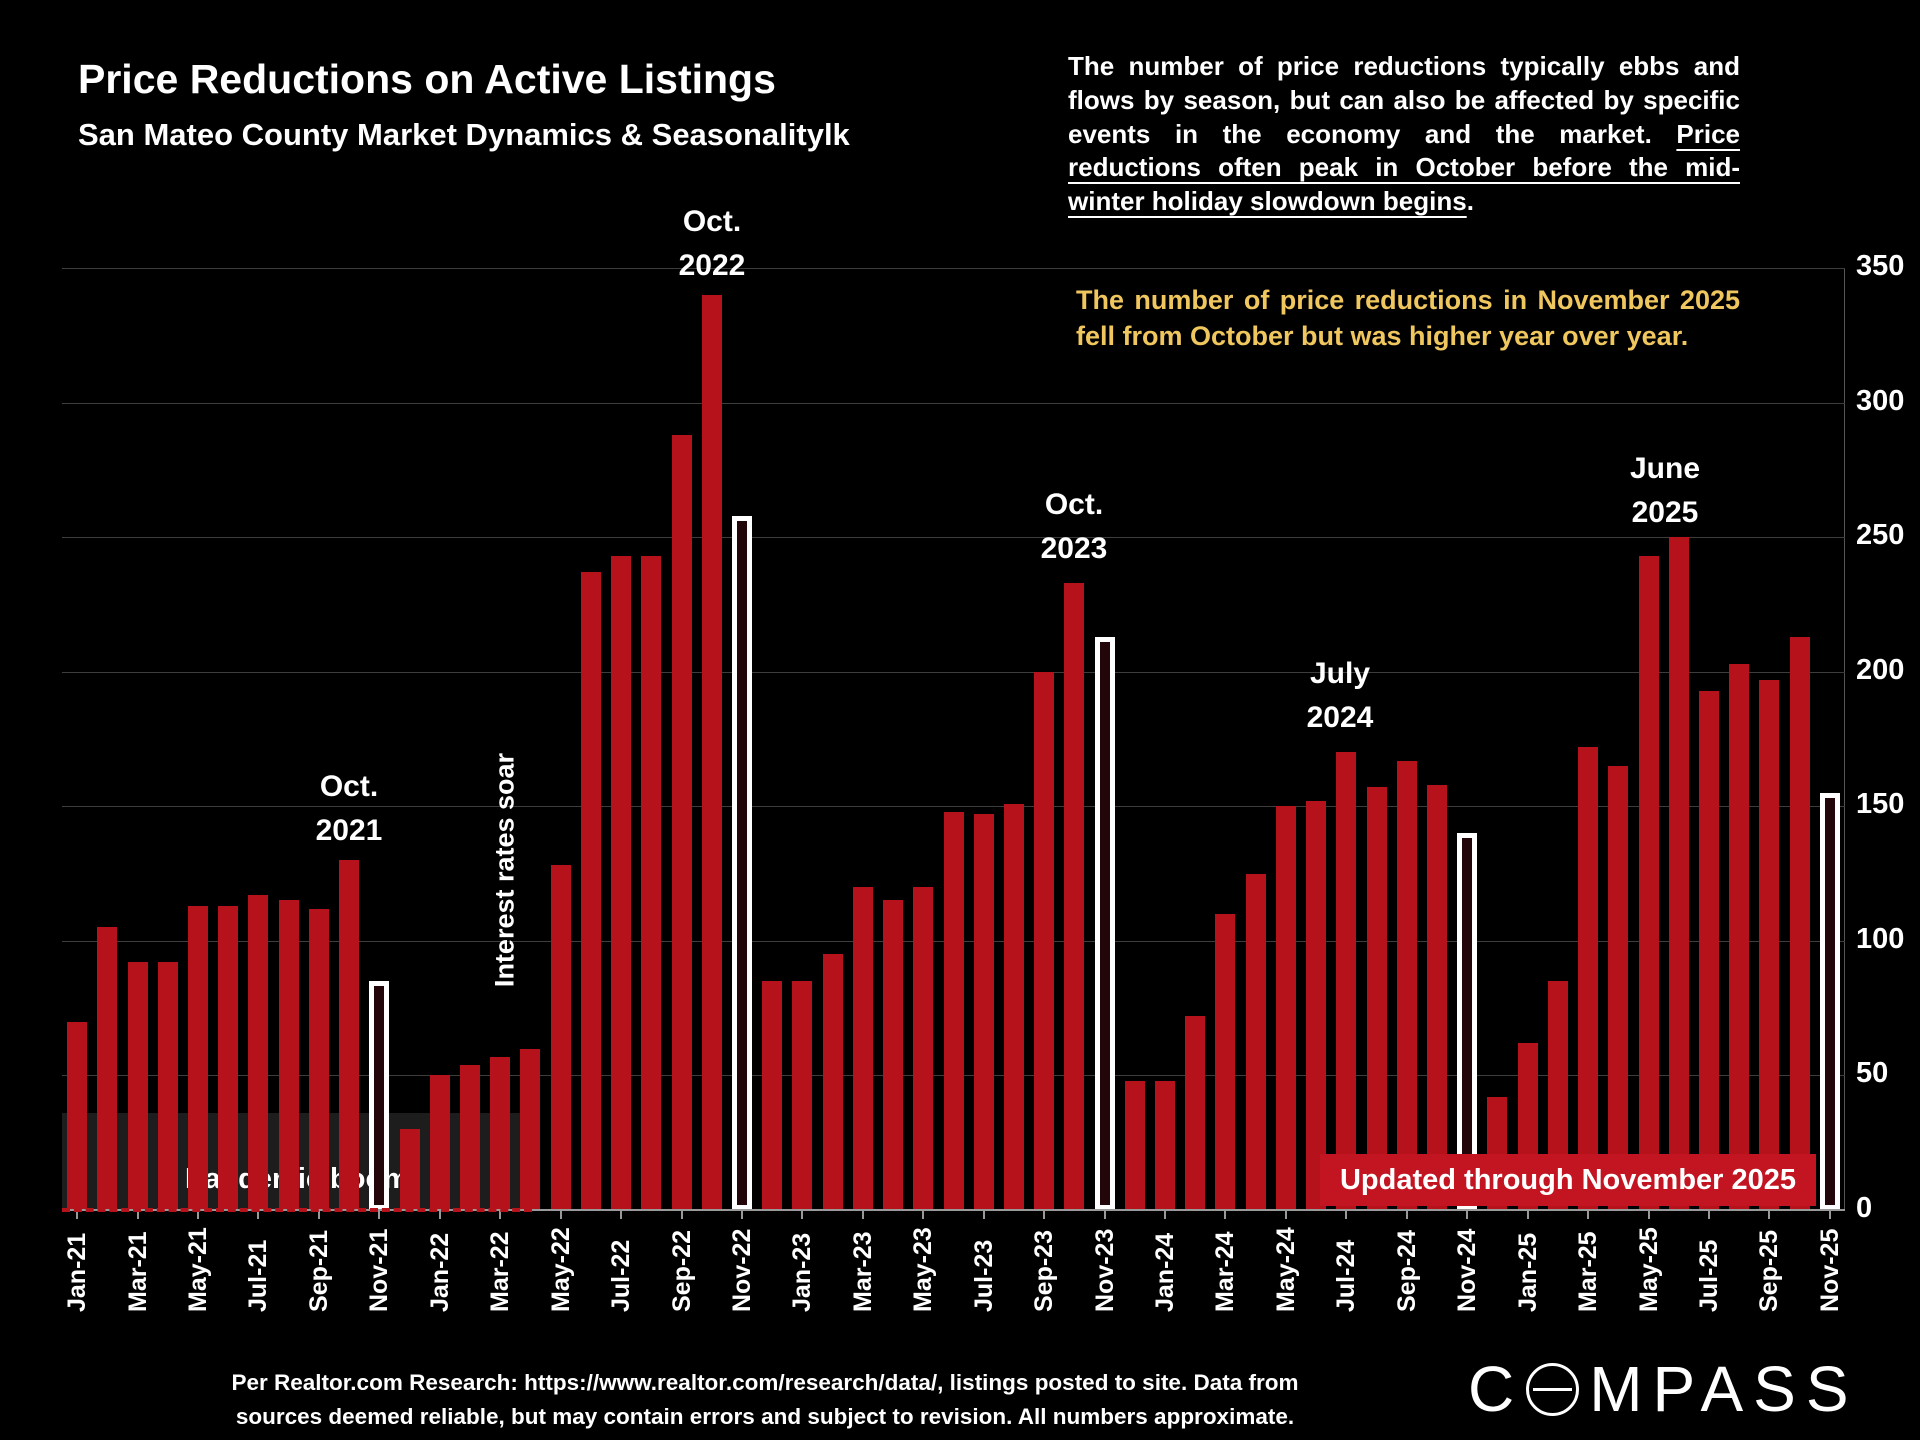 Image resolution: width=1920 pixels, height=1440 pixels. Describe the element at coordinates (1880, 266) in the screenshot. I see `y-axis-label-350: 350` at that location.